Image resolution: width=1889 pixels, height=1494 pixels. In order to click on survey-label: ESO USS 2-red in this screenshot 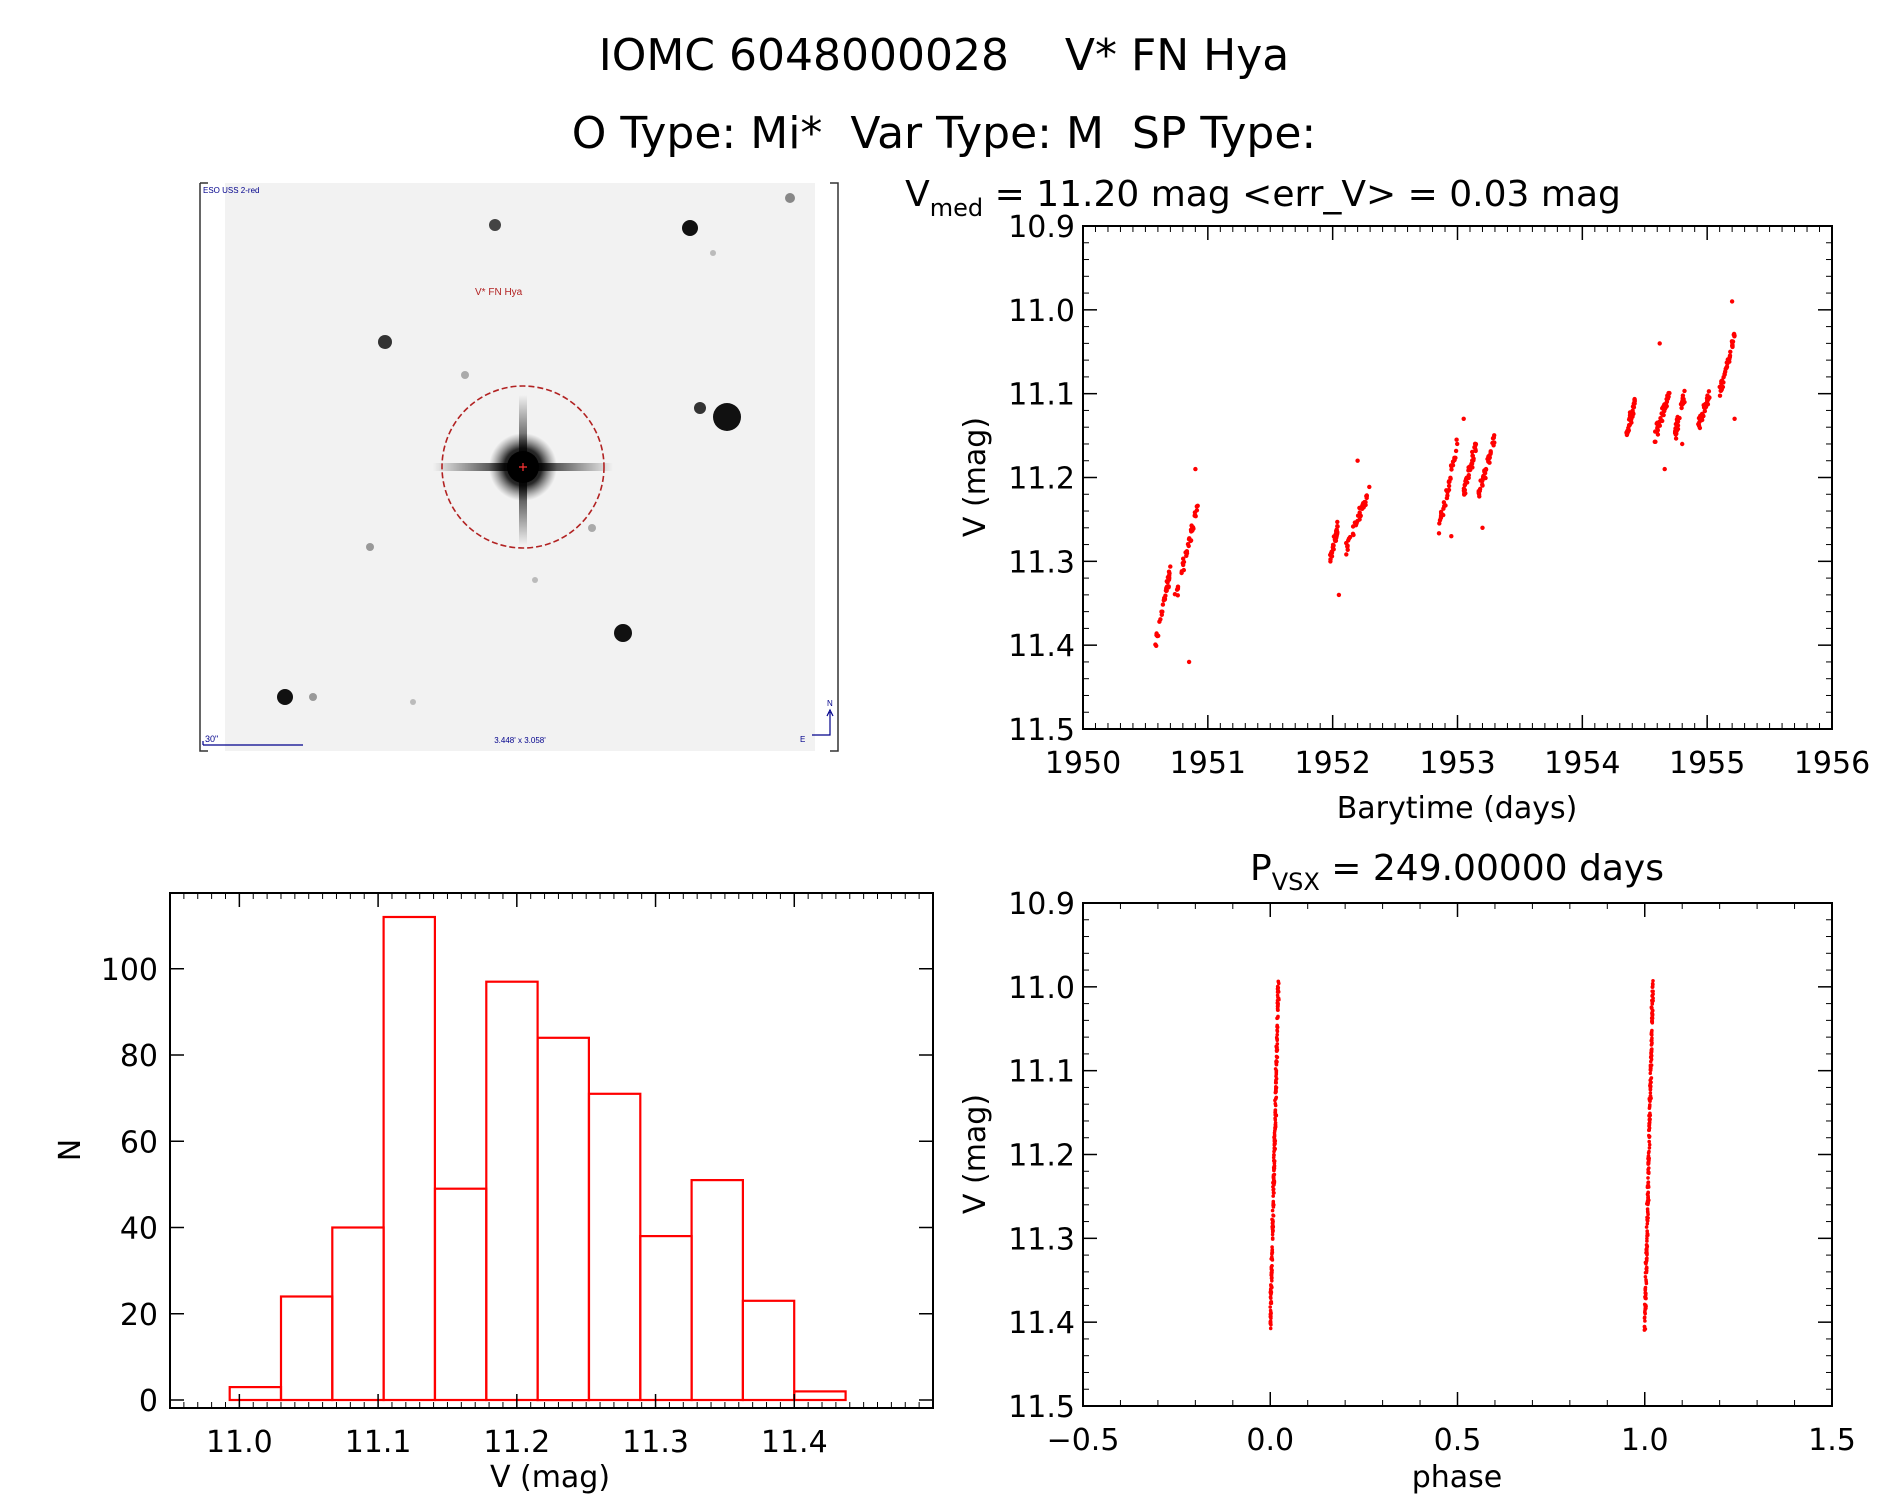, I will do `click(231, 190)`.